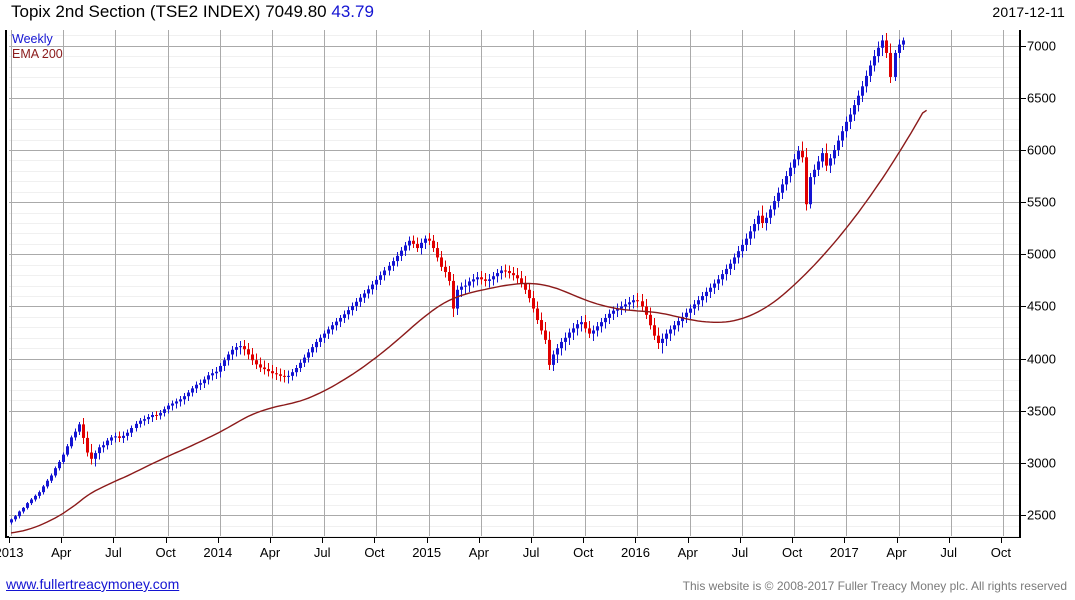 This screenshot has width=1075, height=600. What do you see at coordinates (296, 11) in the screenshot?
I see `last-price: 7049.80` at bounding box center [296, 11].